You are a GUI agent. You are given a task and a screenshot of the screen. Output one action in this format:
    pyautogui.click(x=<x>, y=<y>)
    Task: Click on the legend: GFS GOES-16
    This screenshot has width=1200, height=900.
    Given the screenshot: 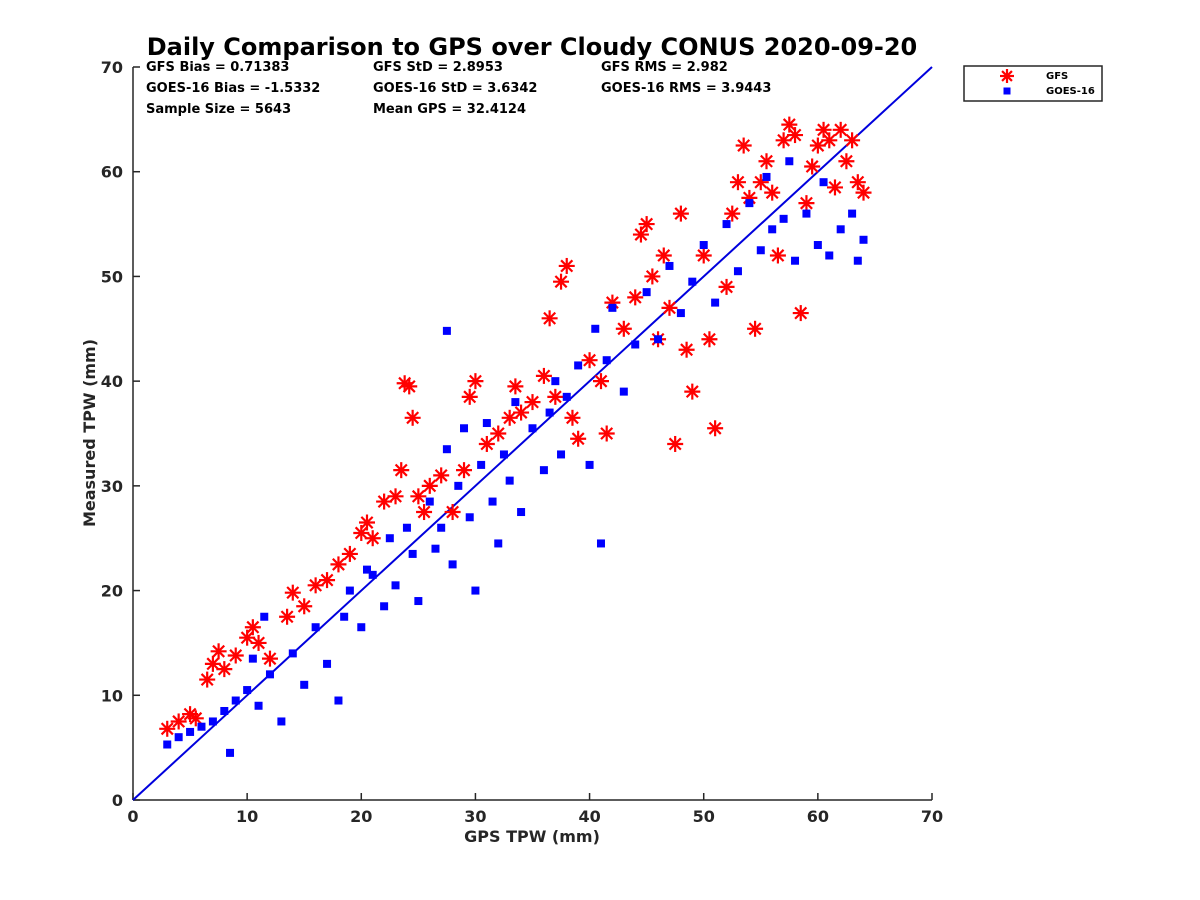 What is the action you would take?
    pyautogui.click(x=1033, y=83)
    